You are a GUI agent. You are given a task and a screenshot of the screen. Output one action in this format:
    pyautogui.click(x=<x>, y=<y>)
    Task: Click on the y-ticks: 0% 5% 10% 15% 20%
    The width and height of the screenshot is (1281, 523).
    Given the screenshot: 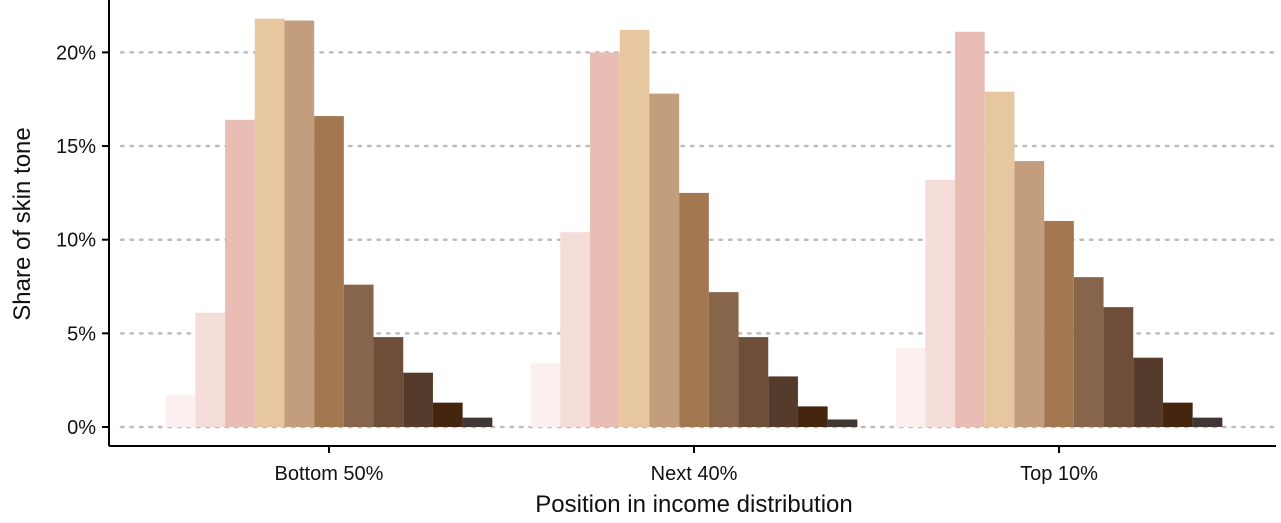 What is the action you would take?
    pyautogui.click(x=82, y=240)
    